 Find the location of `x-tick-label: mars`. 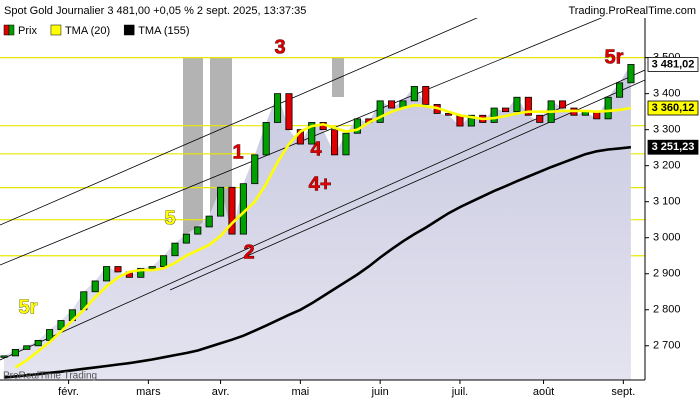

x-tick-label: mars is located at coordinates (148, 392).